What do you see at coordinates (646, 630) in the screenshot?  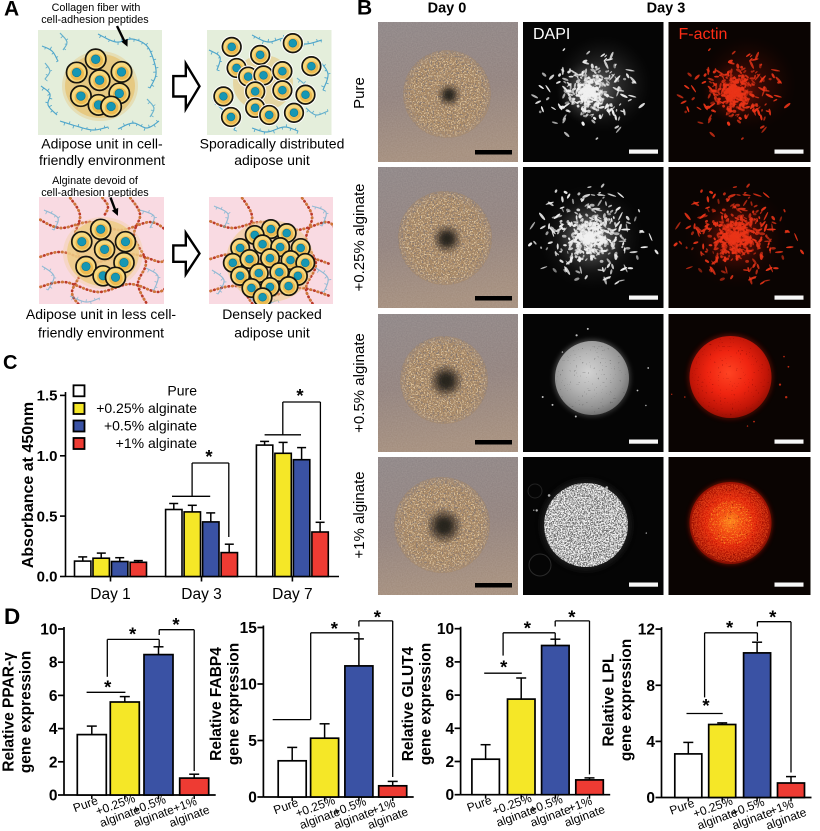 I see `svg-text: 12` at bounding box center [646, 630].